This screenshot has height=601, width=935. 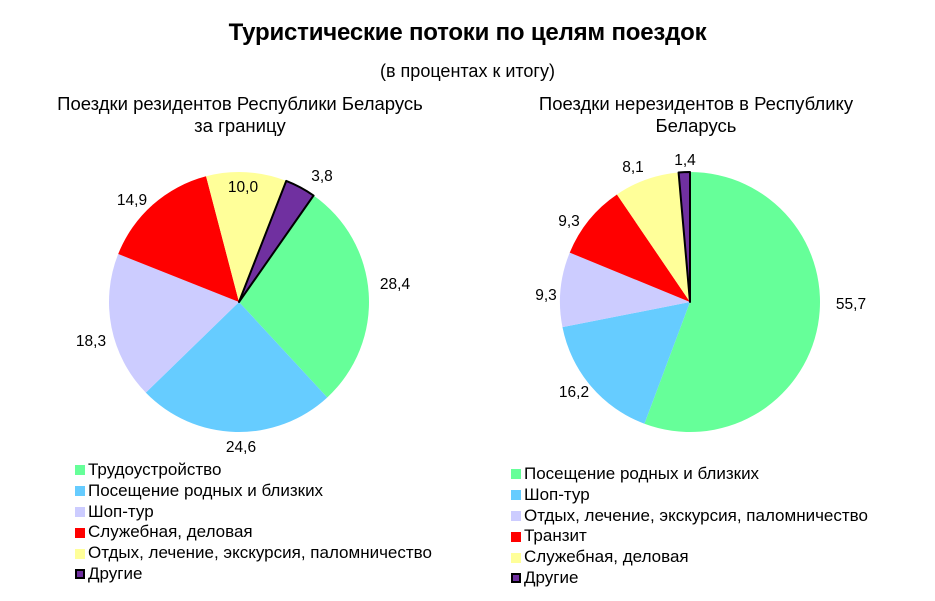 What do you see at coordinates (253, 470) in the screenshot?
I see `legend-item: Трудоустройство` at bounding box center [253, 470].